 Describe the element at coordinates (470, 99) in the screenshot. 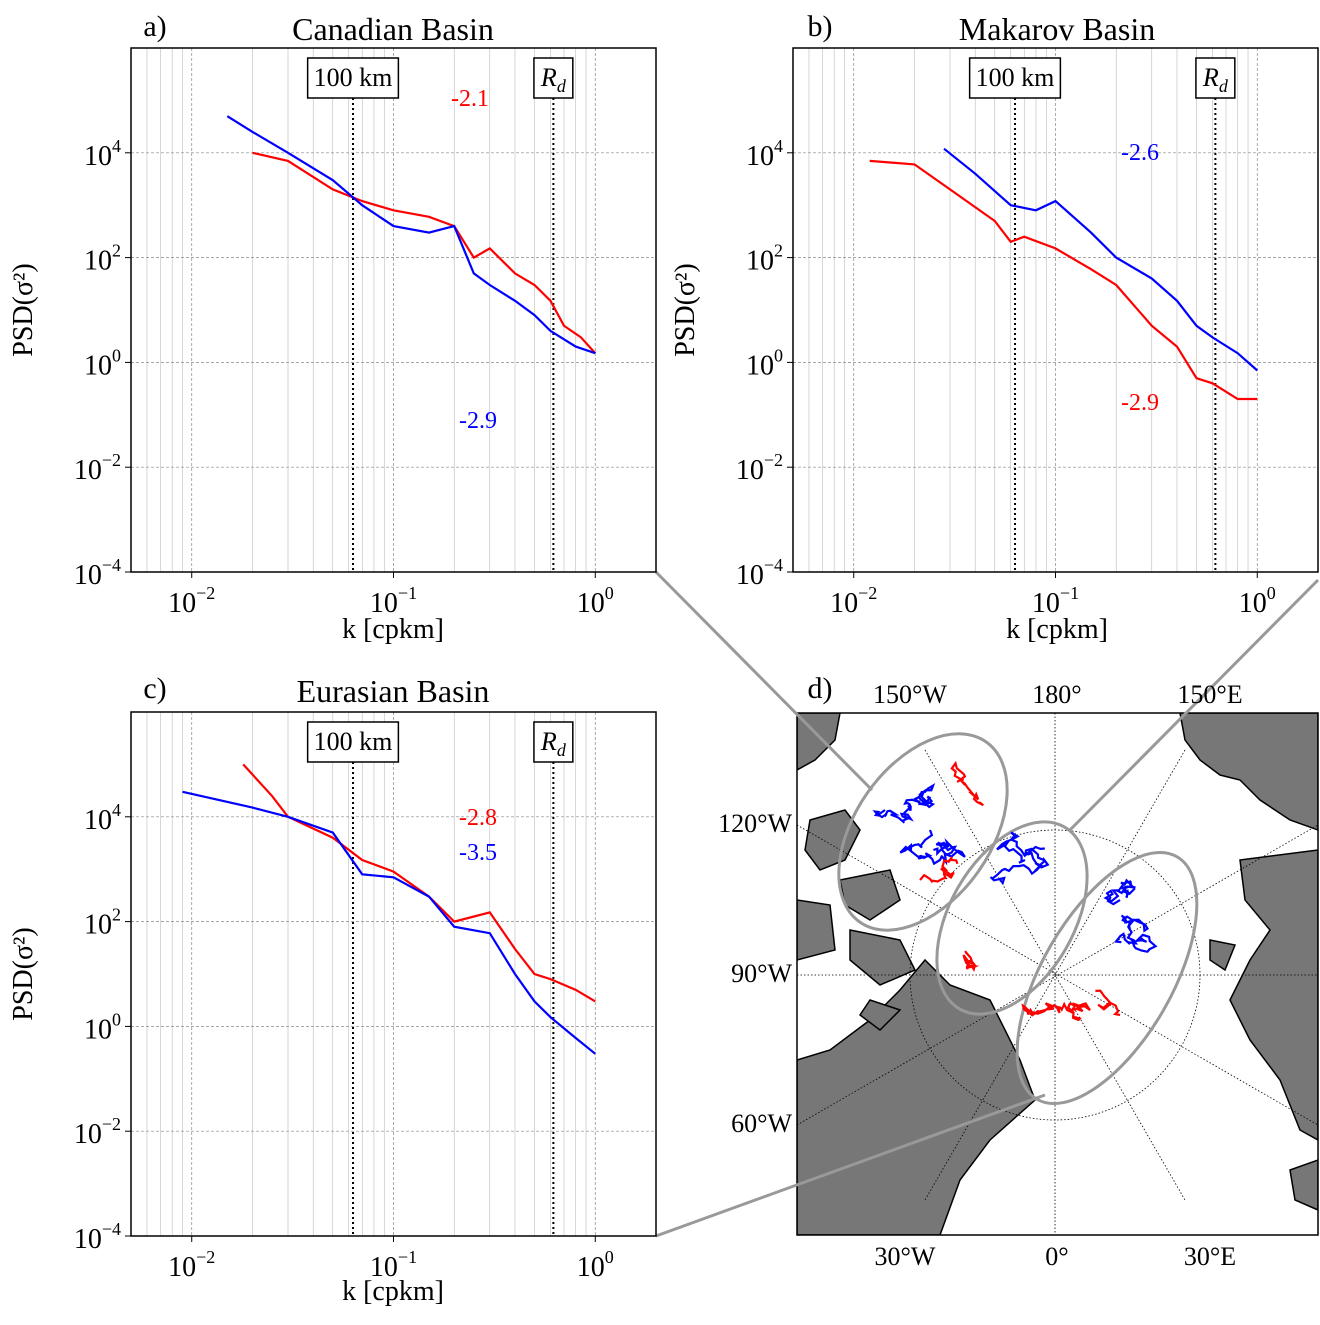

I see `slope-annotation: -2.1` at that location.